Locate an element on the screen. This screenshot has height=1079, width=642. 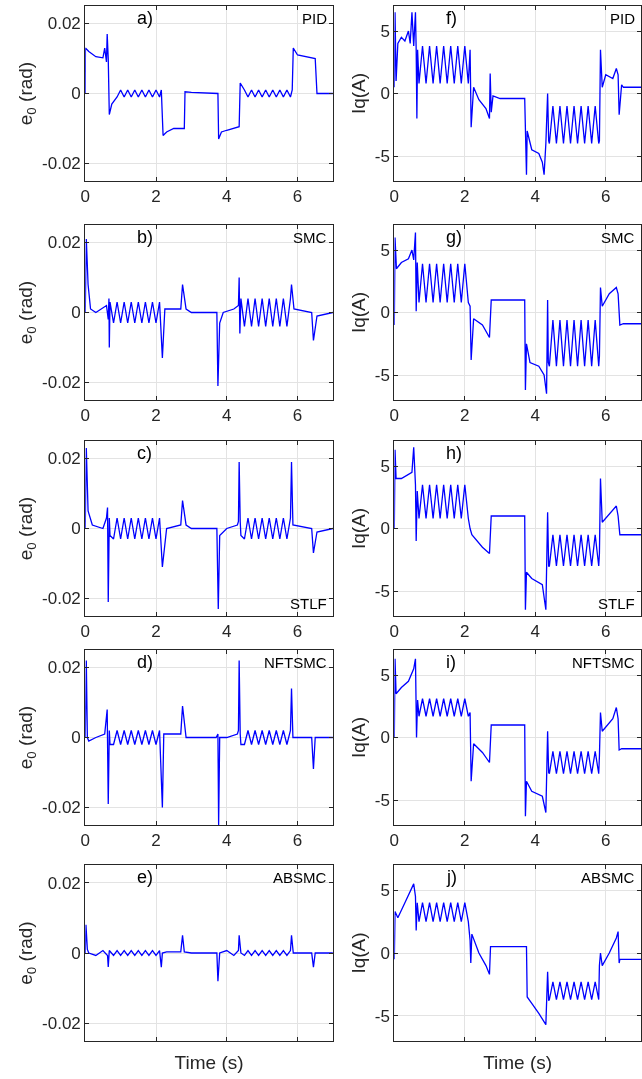
annotation: b) is located at coordinates (145, 237).